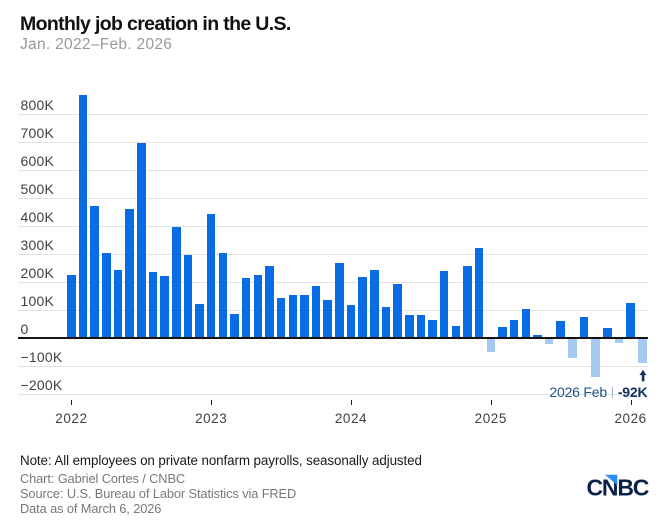 The image size is (670, 528). What do you see at coordinates (618, 488) in the screenshot?
I see `svg-text: CNBC` at bounding box center [618, 488].